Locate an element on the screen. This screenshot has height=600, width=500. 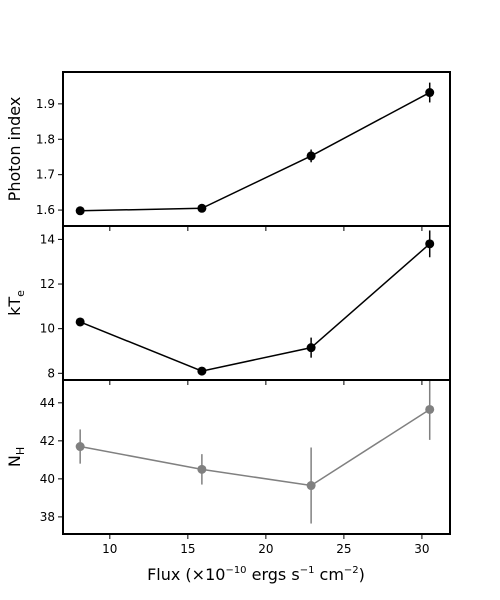
photon-index-y-axis-label: Photon index is located at coordinates (14, 149).